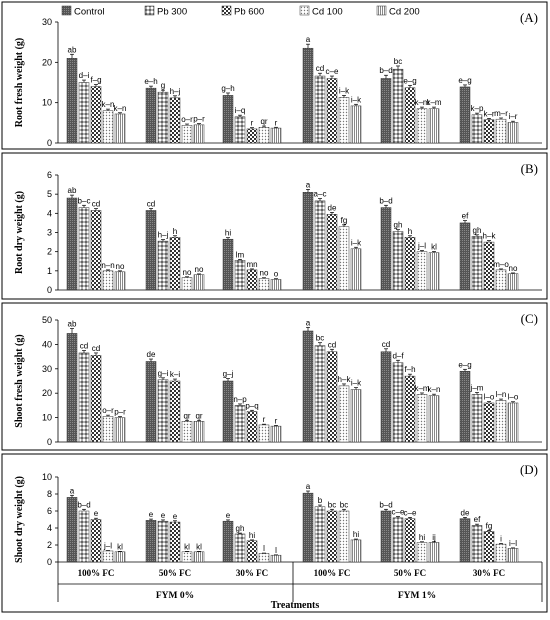 The image size is (550, 620). What do you see at coordinates (187, 546) in the screenshot?
I see `significance-letter: kl` at bounding box center [187, 546].